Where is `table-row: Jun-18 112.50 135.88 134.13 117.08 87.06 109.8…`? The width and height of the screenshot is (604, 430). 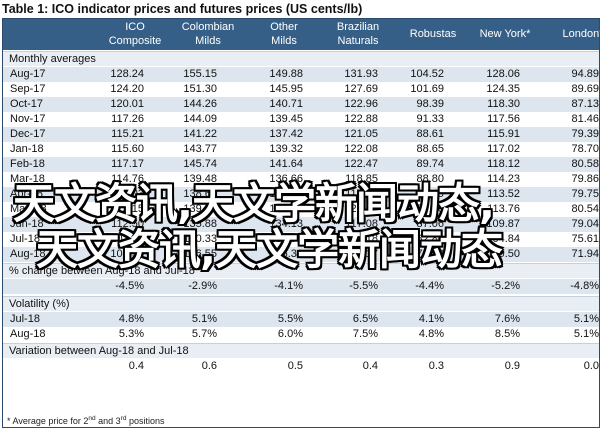
table-row: Jun-18 112.50 135.88 134.13 117.08 87.06 109.8… is located at coordinates (301, 224).